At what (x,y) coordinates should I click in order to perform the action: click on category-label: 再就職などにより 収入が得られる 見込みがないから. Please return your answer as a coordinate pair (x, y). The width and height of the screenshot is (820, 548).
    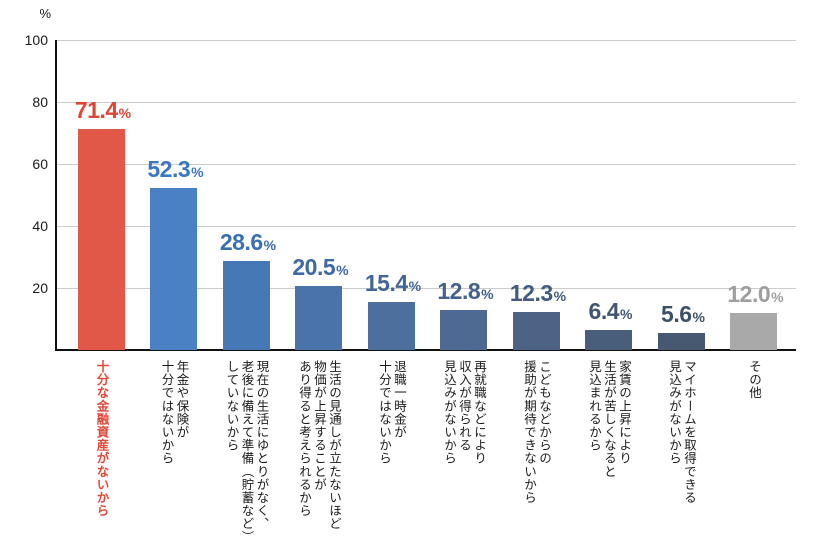
    Looking at the image, I should click on (464, 412).